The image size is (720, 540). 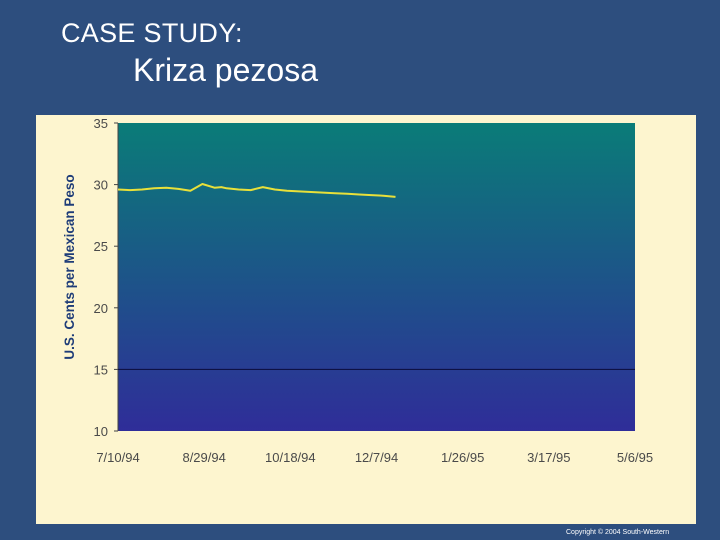 What do you see at coordinates (618, 532) in the screenshot?
I see `copyright-text: Copyright © 2004 South-Western` at bounding box center [618, 532].